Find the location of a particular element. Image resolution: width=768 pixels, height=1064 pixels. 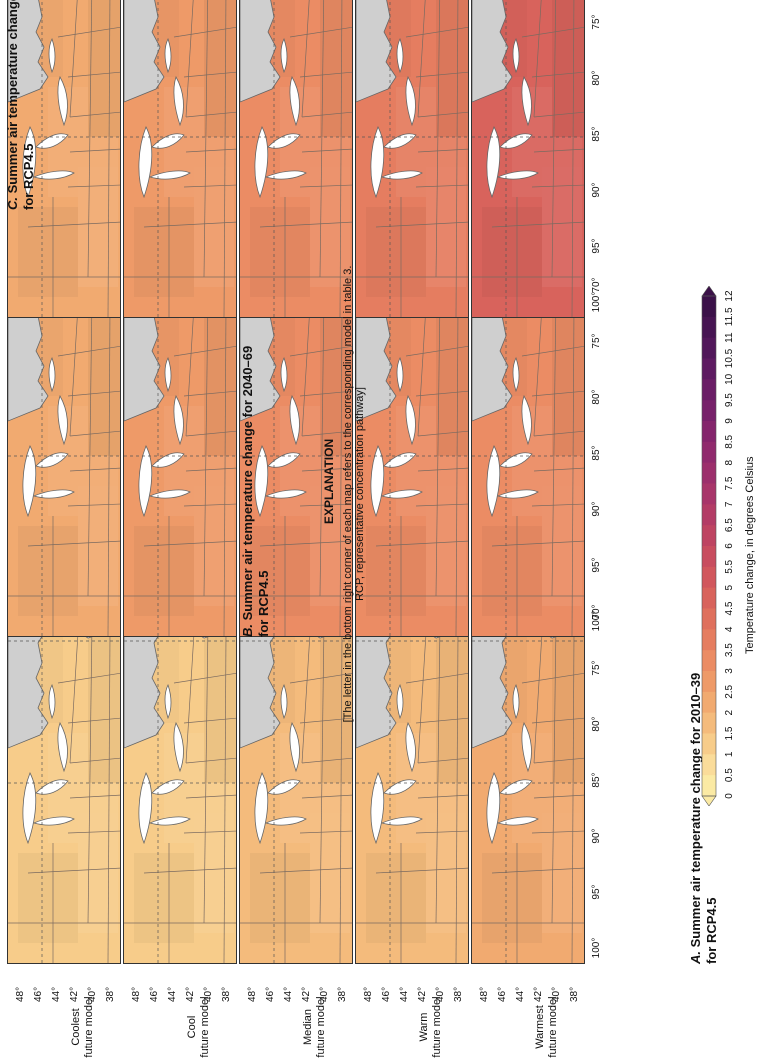

row-label-line1: Warmest is located at coordinates (540, 1027).